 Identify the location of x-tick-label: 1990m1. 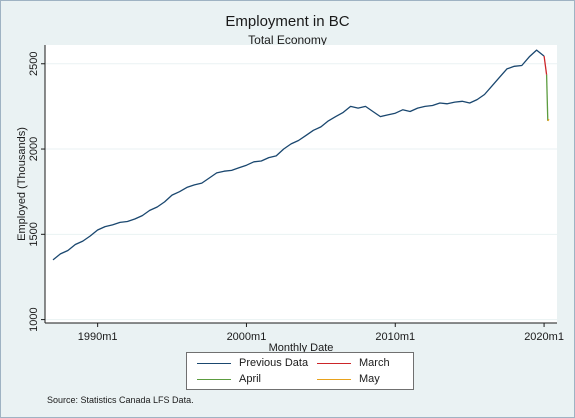
(98, 337).